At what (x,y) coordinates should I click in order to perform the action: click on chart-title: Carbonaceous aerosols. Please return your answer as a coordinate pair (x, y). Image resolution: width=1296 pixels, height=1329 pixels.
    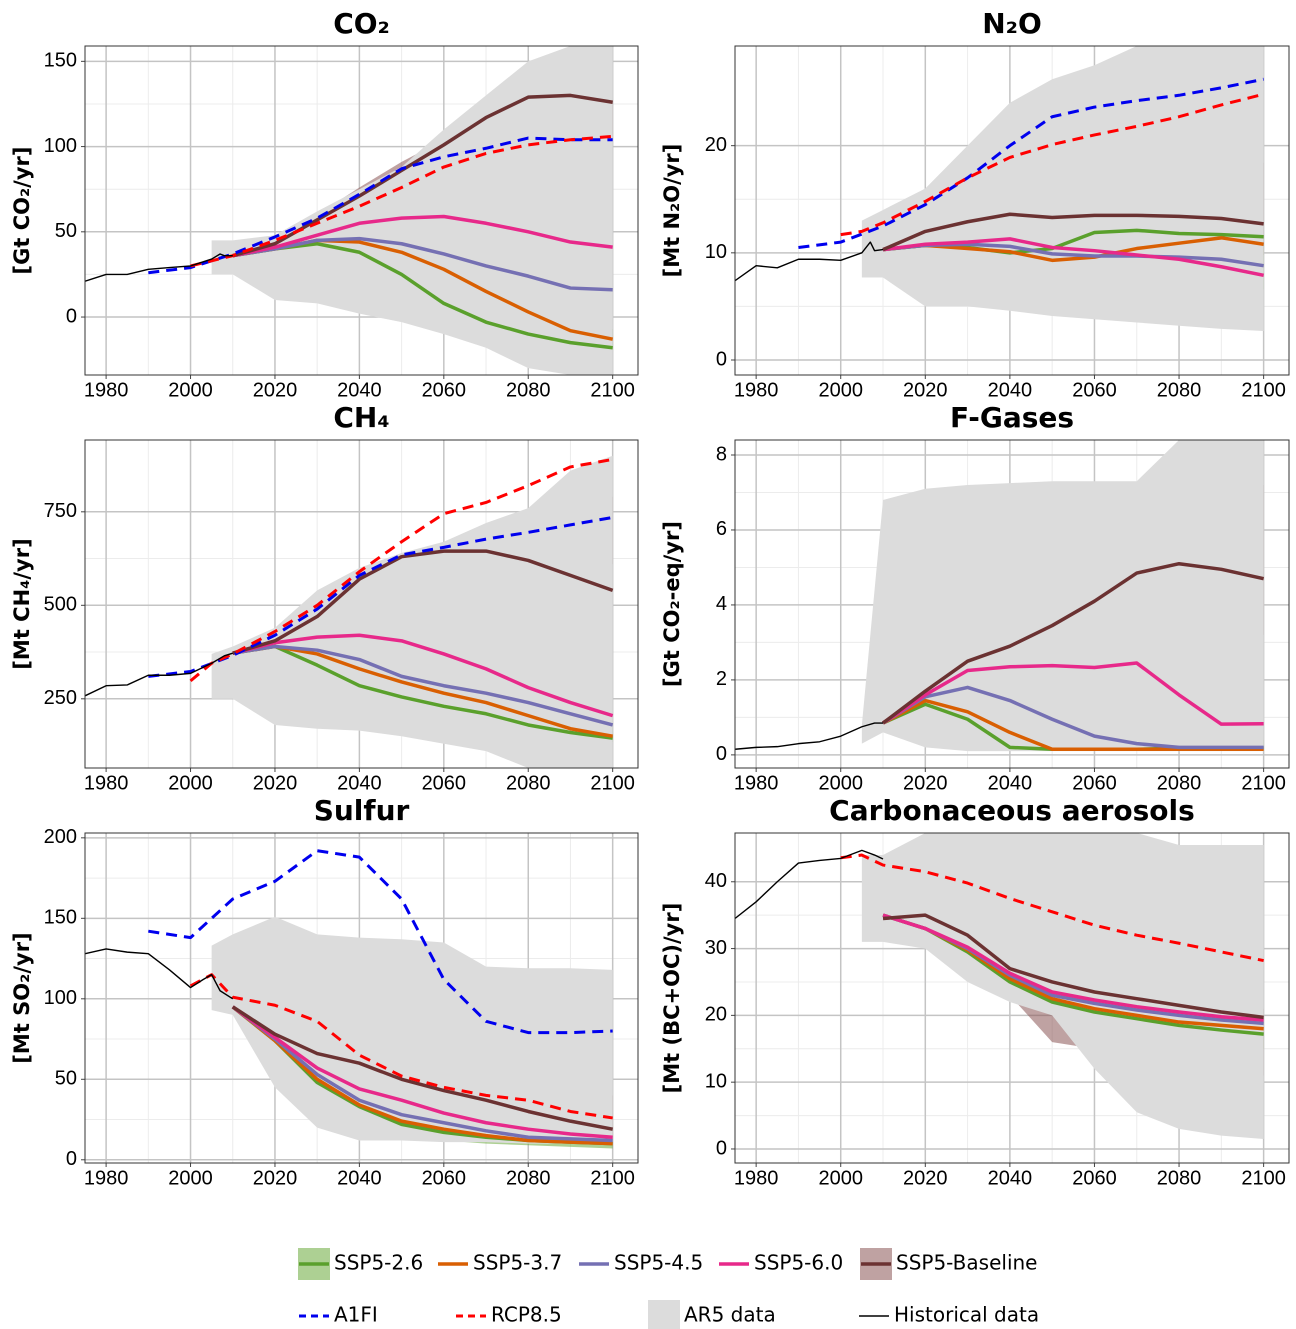
    Looking at the image, I should click on (1012, 810).